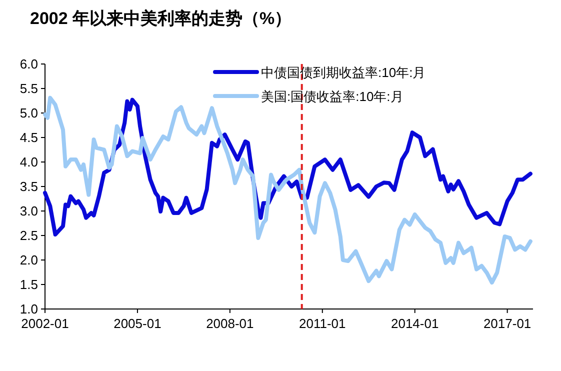 This screenshot has width=561, height=371. Describe the element at coordinates (29, 162) in the screenshot. I see `y-tick-label: 4.0` at that location.